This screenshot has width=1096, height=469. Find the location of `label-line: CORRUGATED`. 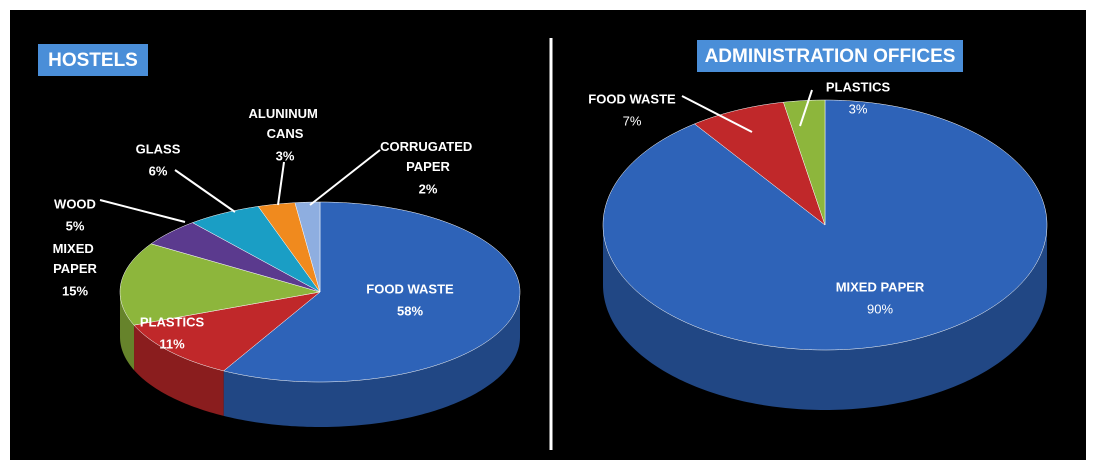

label-line: CORRUGATED is located at coordinates (428, 146).